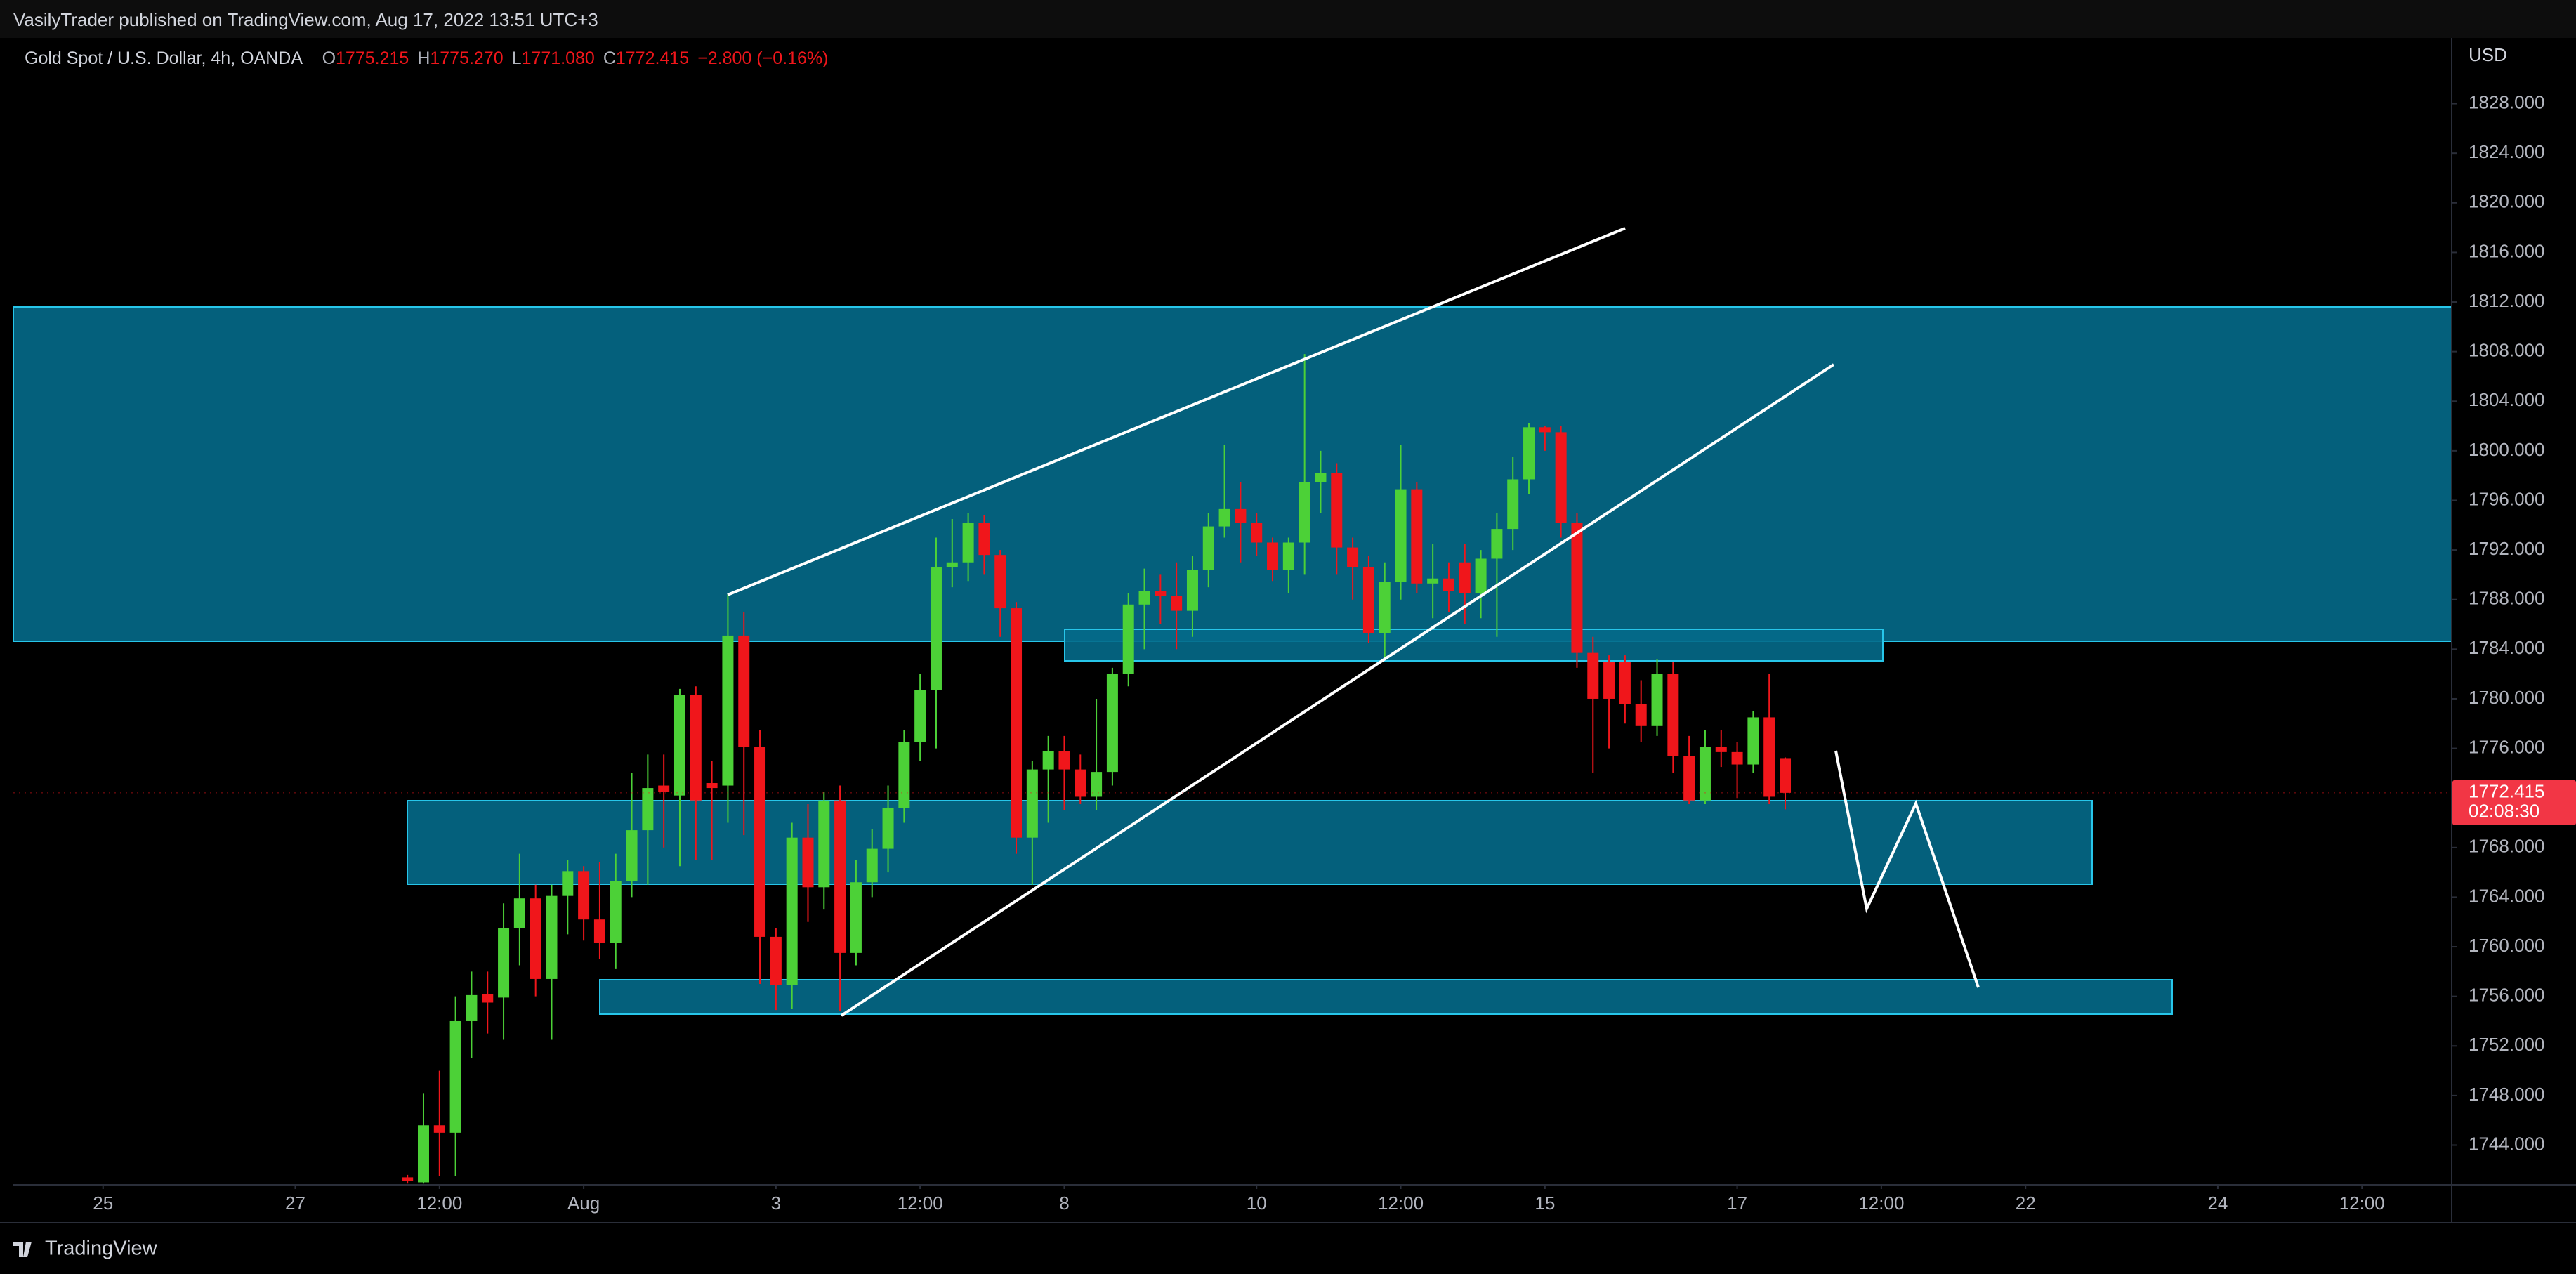  What do you see at coordinates (2506, 846) in the screenshot?
I see `y-tick-label: 1768.000` at bounding box center [2506, 846].